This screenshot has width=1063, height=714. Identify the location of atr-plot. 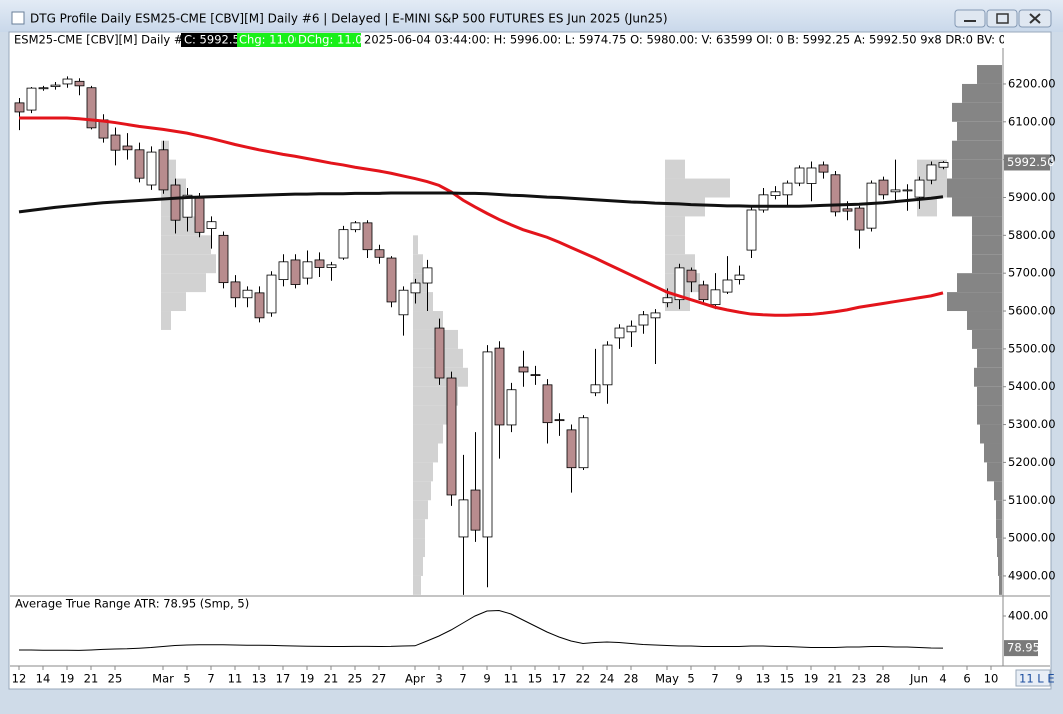
(481, 630).